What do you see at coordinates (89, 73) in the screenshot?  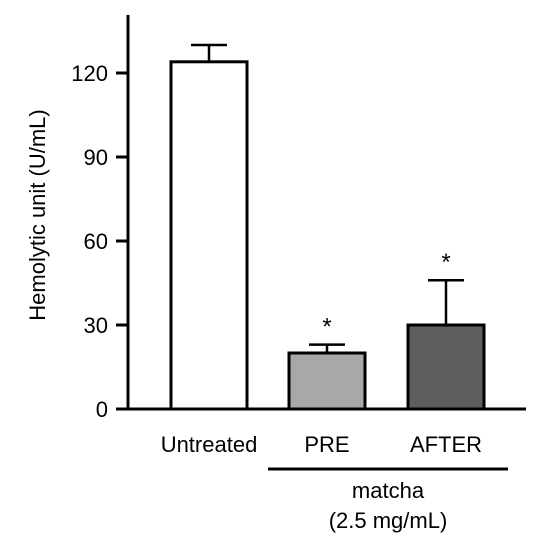 I see `y-tick-label: 120` at bounding box center [89, 73].